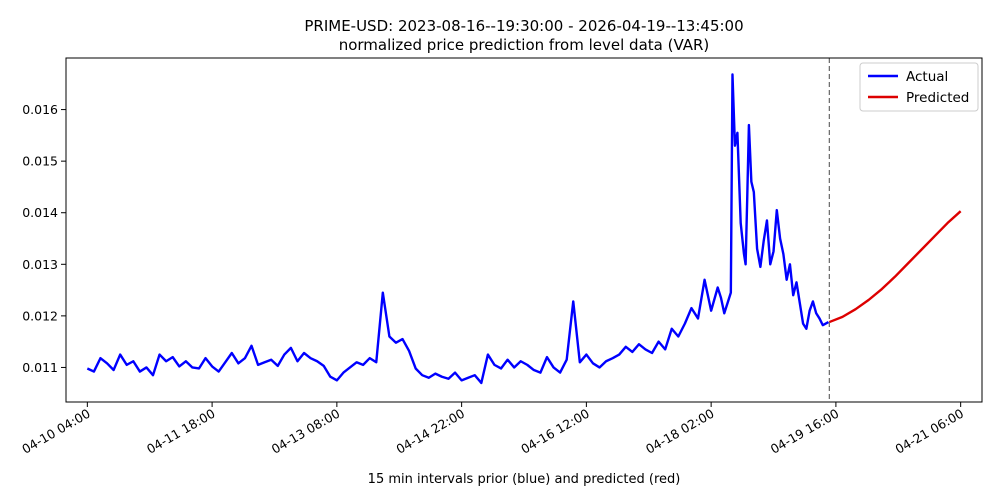 The width and height of the screenshot is (1000, 504). What do you see at coordinates (937, 98) in the screenshot?
I see `legend-predicted-label: Predicted` at bounding box center [937, 98].